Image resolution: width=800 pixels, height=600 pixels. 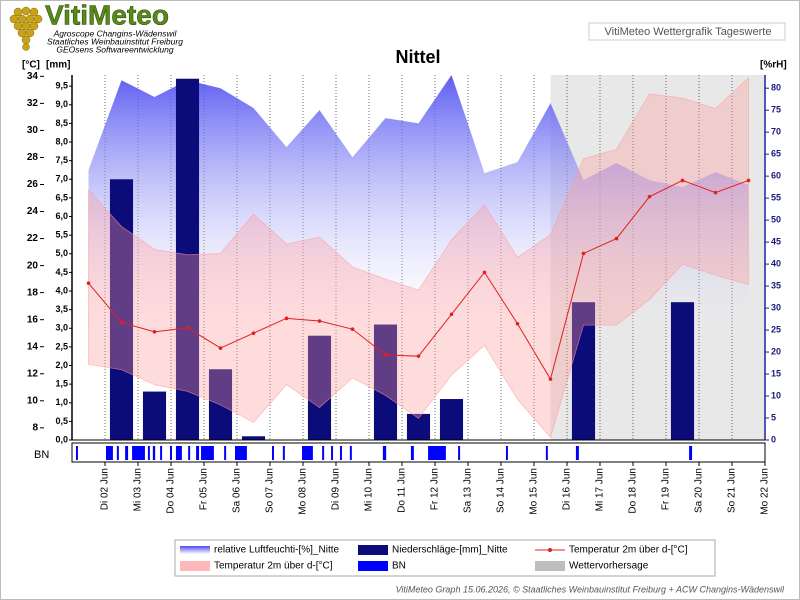 What do you see at coordinates (776, 285) in the screenshot?
I see `y2-tick-label: 35` at bounding box center [776, 285].